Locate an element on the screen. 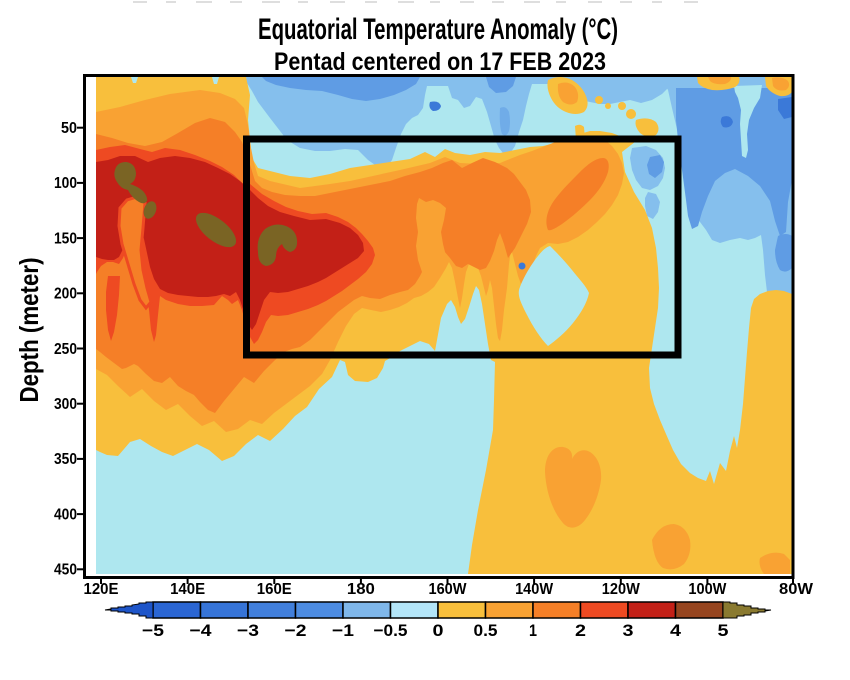 The height and width of the screenshot is (680, 850). svg-text: 100W is located at coordinates (707, 589).